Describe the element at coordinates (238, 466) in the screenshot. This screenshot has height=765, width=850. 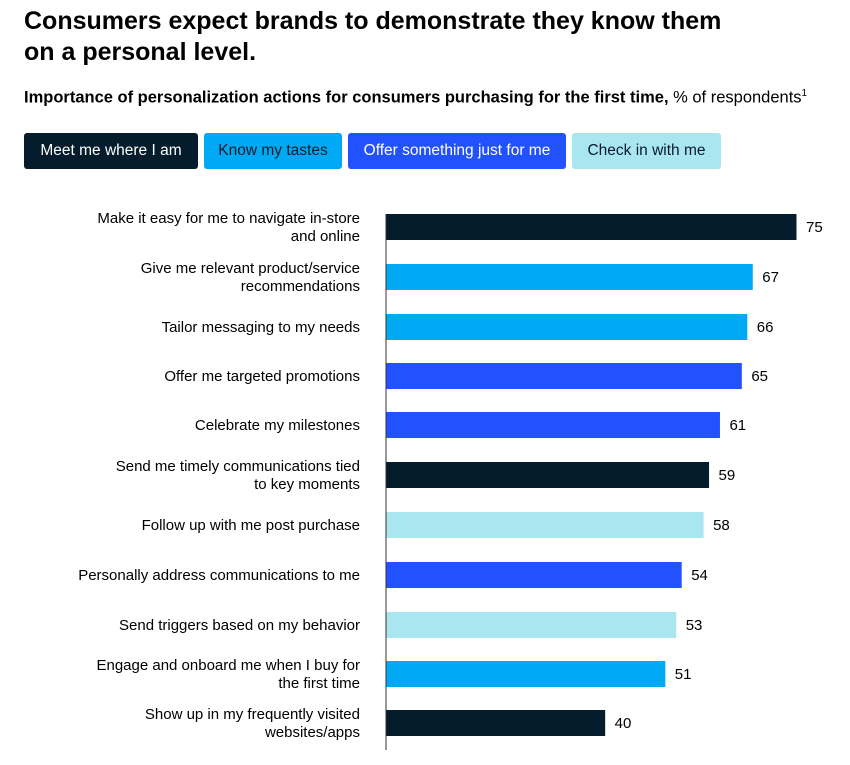
I see `category-label-line: Send me timely communications tied` at that location.